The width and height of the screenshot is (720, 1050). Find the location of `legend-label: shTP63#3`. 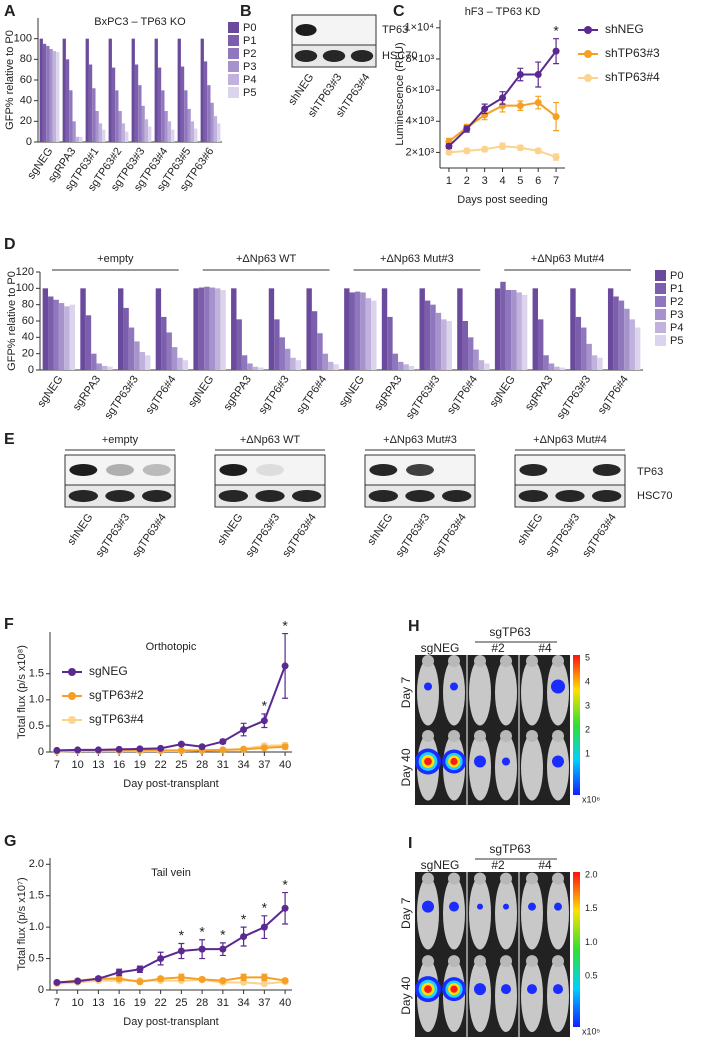

legend-label: shTP63#3 is located at coordinates (632, 53).